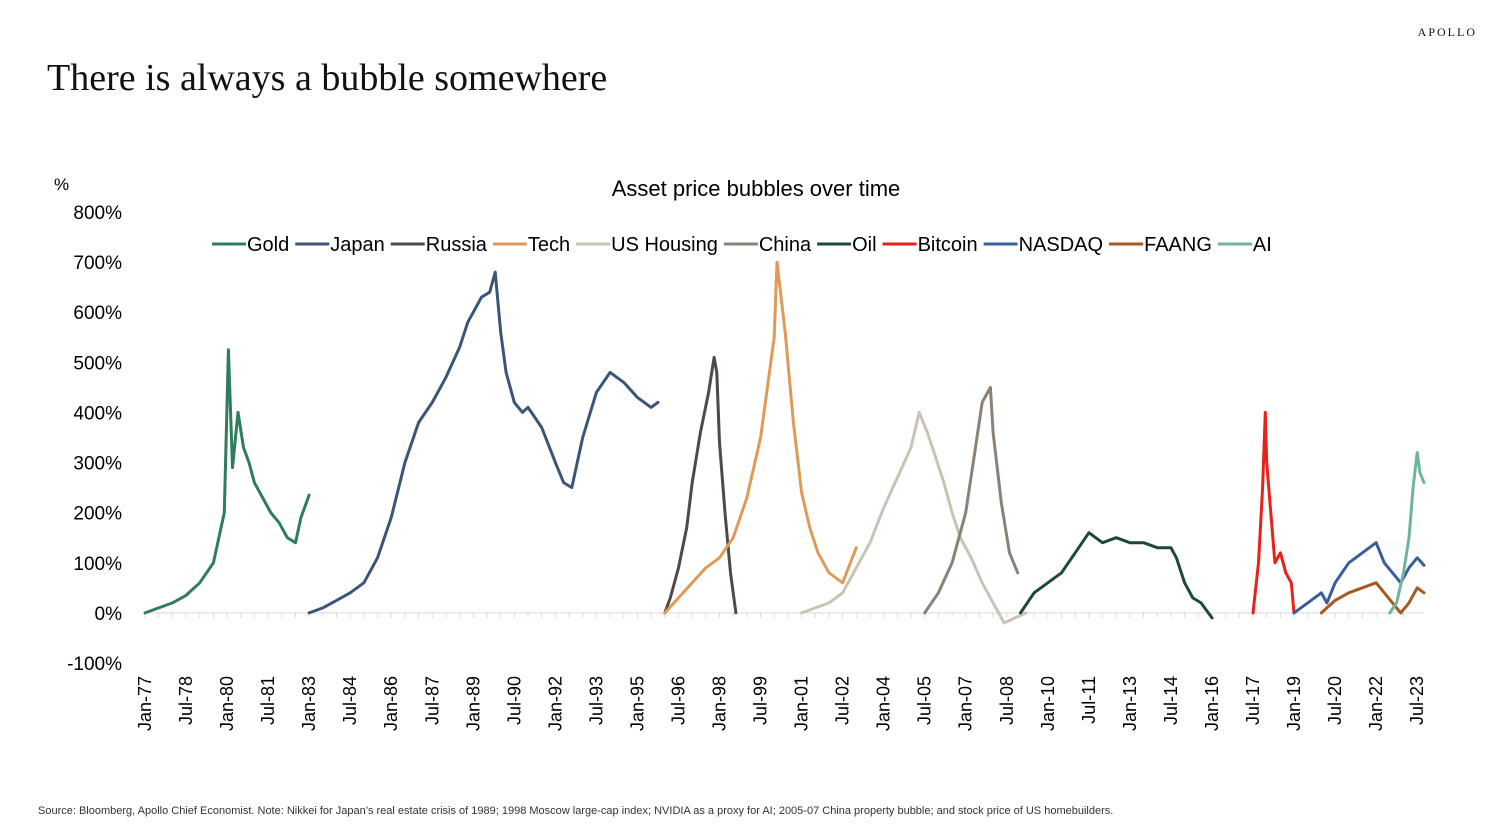 This screenshot has width=1511, height=840. Describe the element at coordinates (1253, 700) in the screenshot. I see `x-tick-label: Jul-17` at that location.